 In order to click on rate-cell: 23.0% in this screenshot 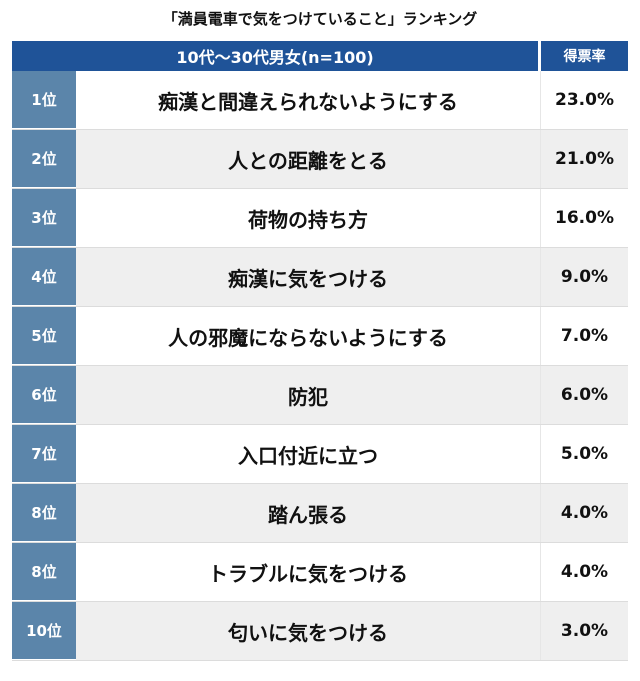, I will do `click(584, 100)`.